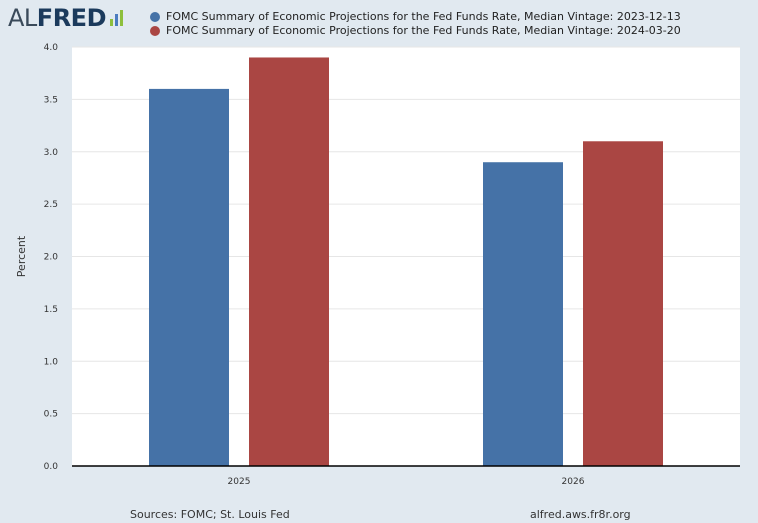 Image resolution: width=758 pixels, height=523 pixels. What do you see at coordinates (51, 362) in the screenshot?
I see `y-tick-label: 1.0` at bounding box center [51, 362].